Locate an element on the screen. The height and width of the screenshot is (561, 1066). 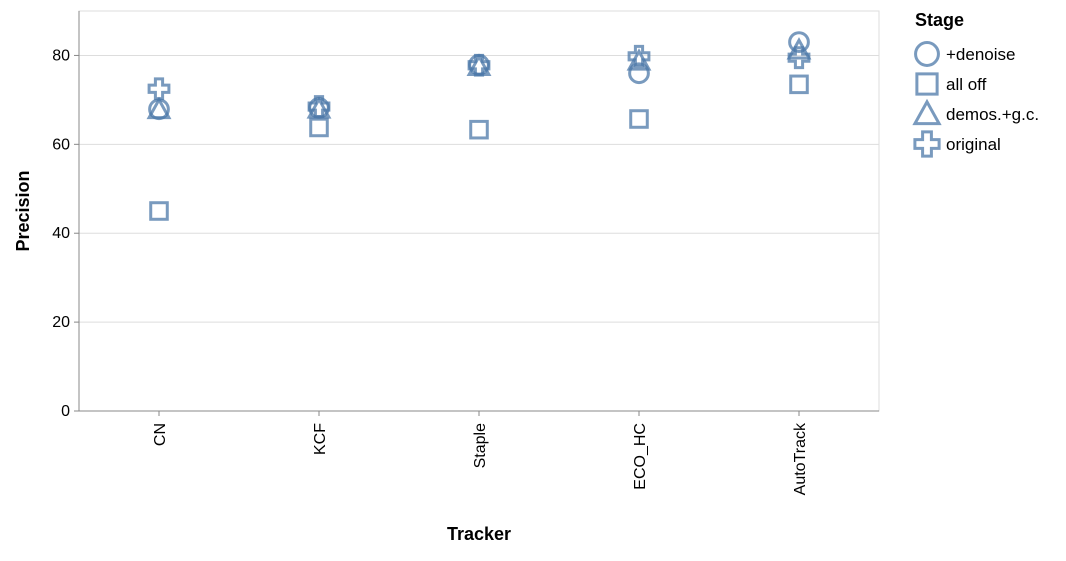
legend-symbol-square is located at coordinates (927, 84).